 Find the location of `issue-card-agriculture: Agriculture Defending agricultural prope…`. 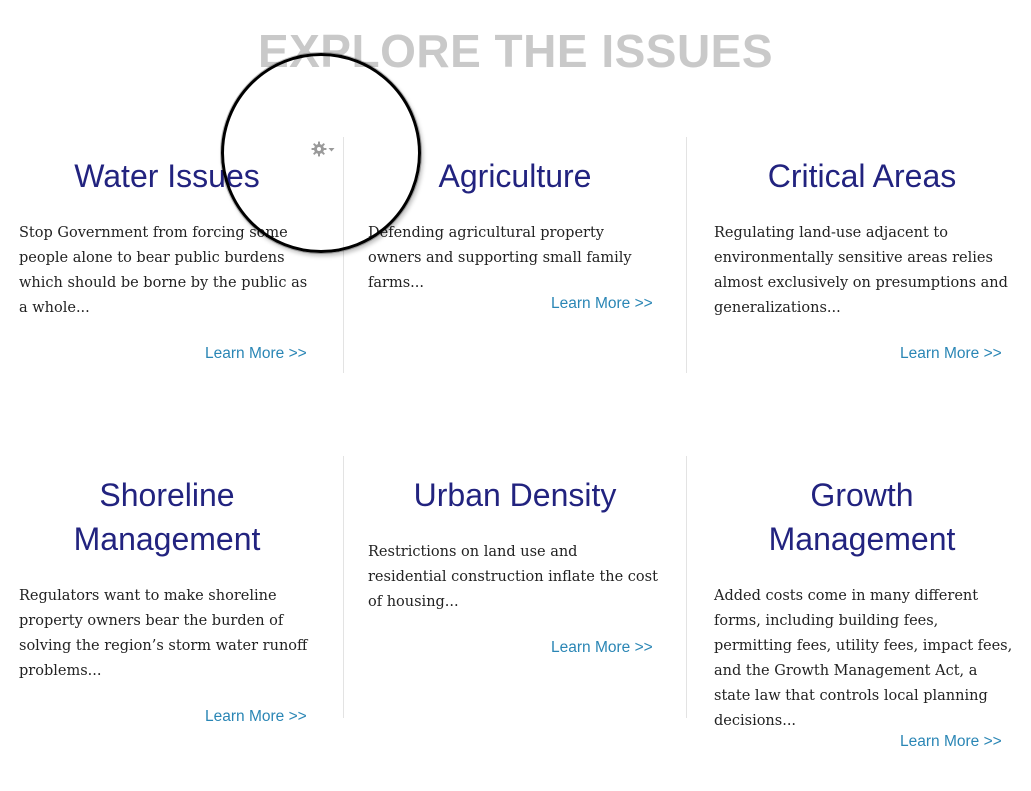

issue-card-agriculture: Agriculture Defending agricultural prope… is located at coordinates (518, 236).